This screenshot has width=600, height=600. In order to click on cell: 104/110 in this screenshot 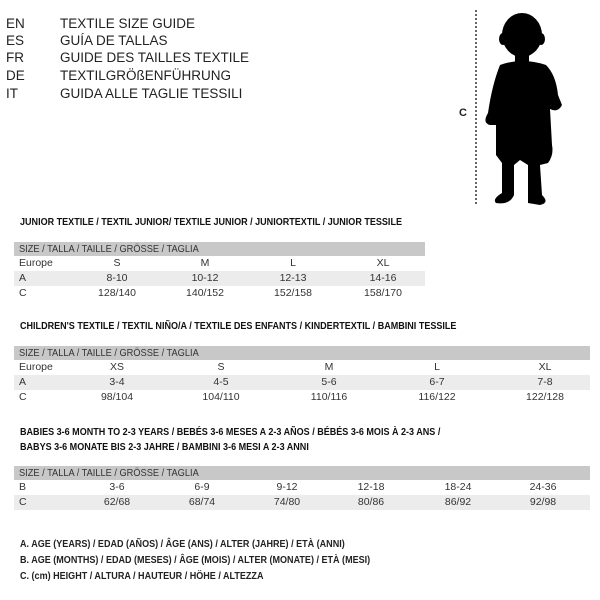, I will do `click(221, 397)`.